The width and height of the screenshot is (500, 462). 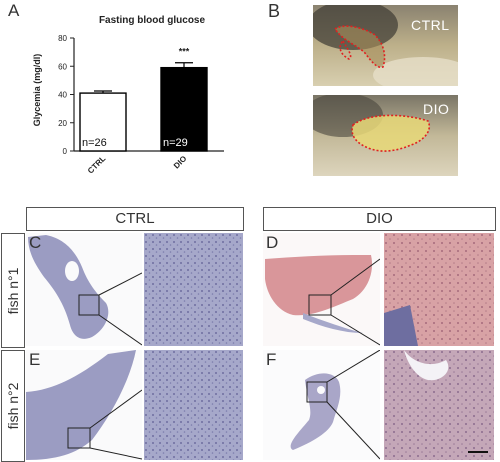 I want to click on liver-photo-dio: DIO, so click(x=385, y=135).